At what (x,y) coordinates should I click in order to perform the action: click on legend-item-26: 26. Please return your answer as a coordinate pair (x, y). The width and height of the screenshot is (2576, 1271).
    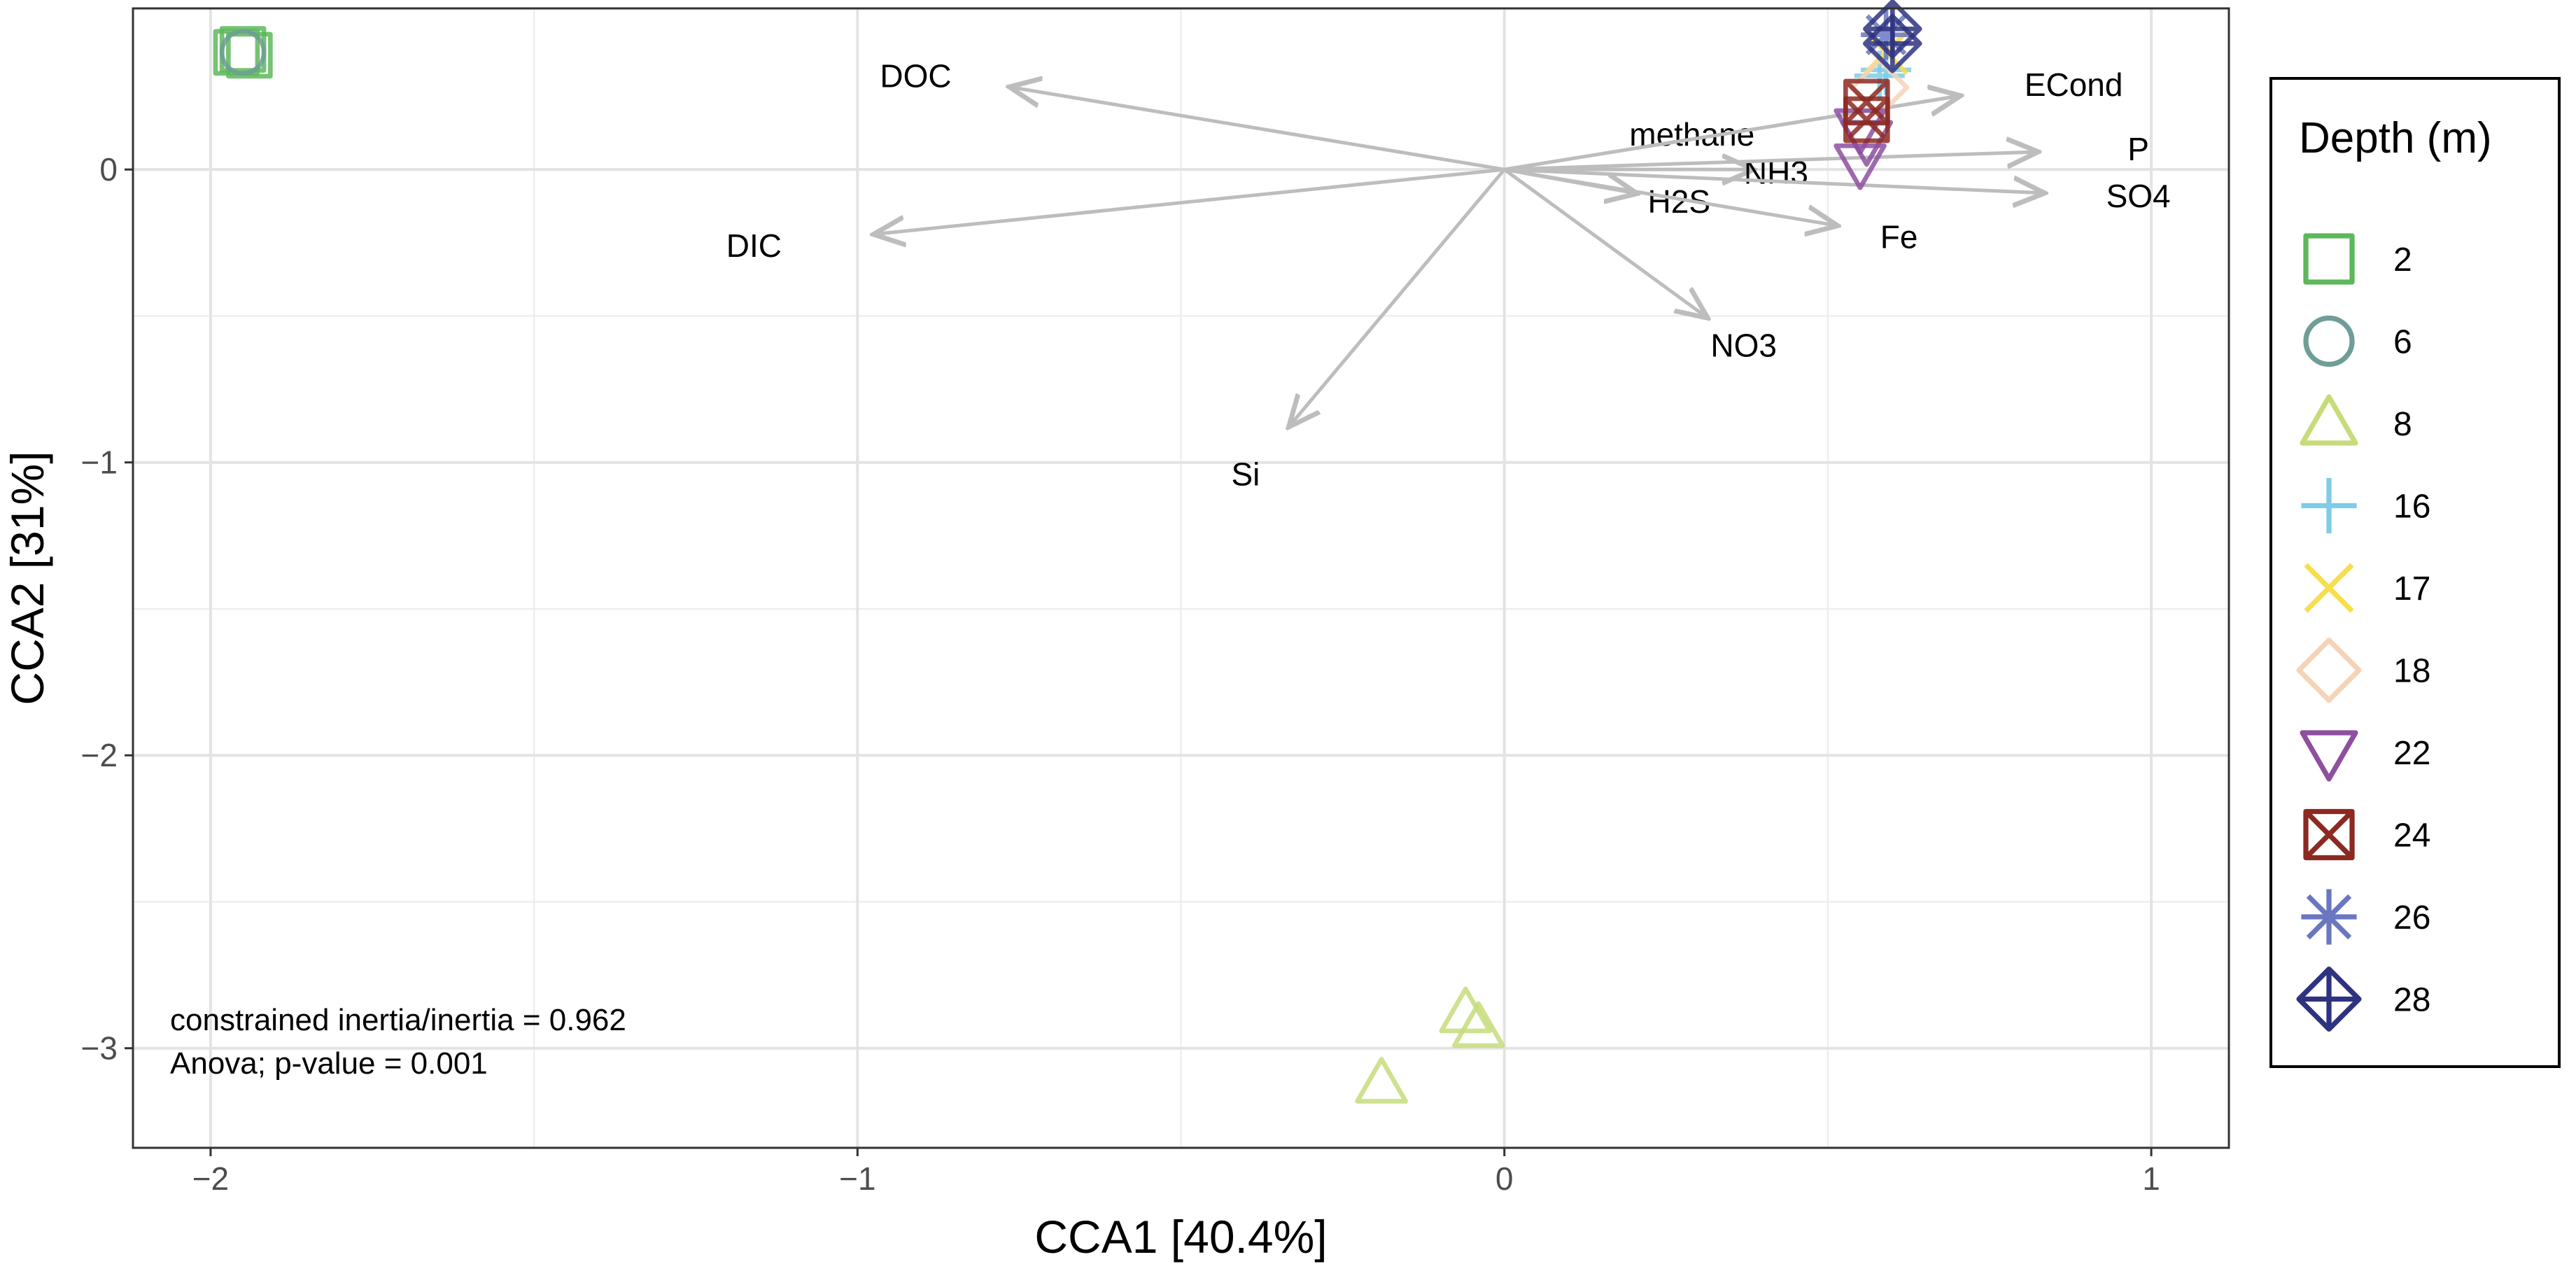
    Looking at the image, I should click on (2365, 917).